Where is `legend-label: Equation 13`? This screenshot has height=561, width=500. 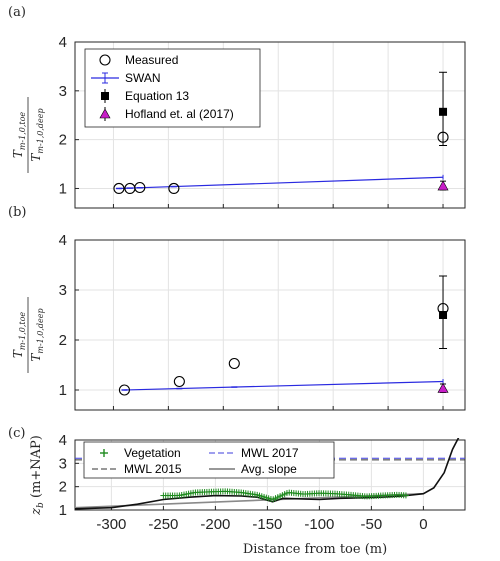 legend-label: Equation 13 is located at coordinates (157, 96).